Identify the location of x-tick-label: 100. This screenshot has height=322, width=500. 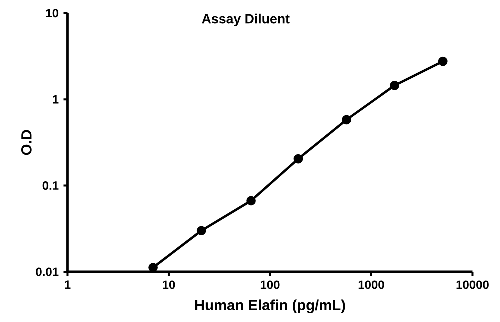
(270, 285).